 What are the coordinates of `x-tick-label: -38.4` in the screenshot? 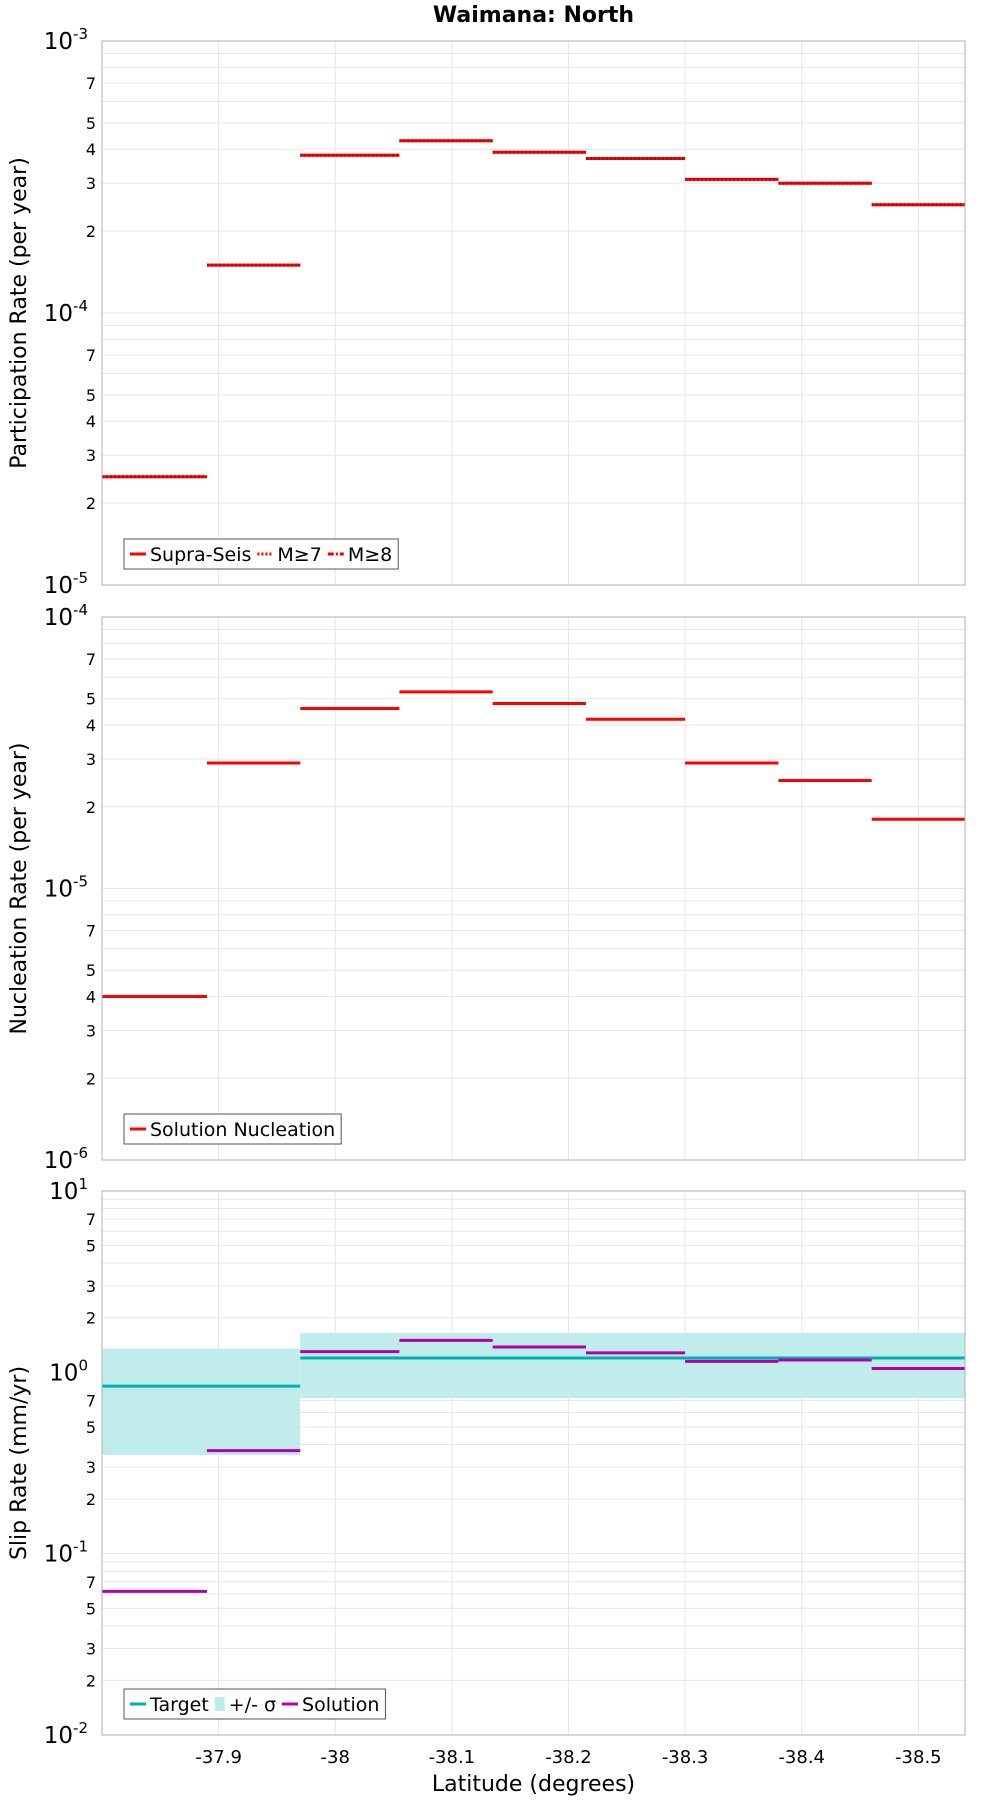 It's located at (801, 1757).